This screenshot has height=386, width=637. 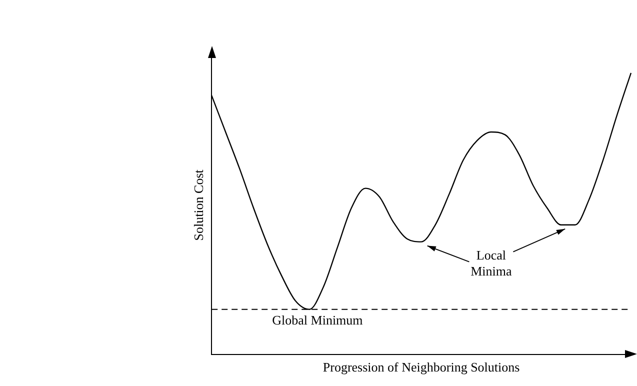 I want to click on x-axis-title: Progression of Neighboring Solutions, so click(x=421, y=367).